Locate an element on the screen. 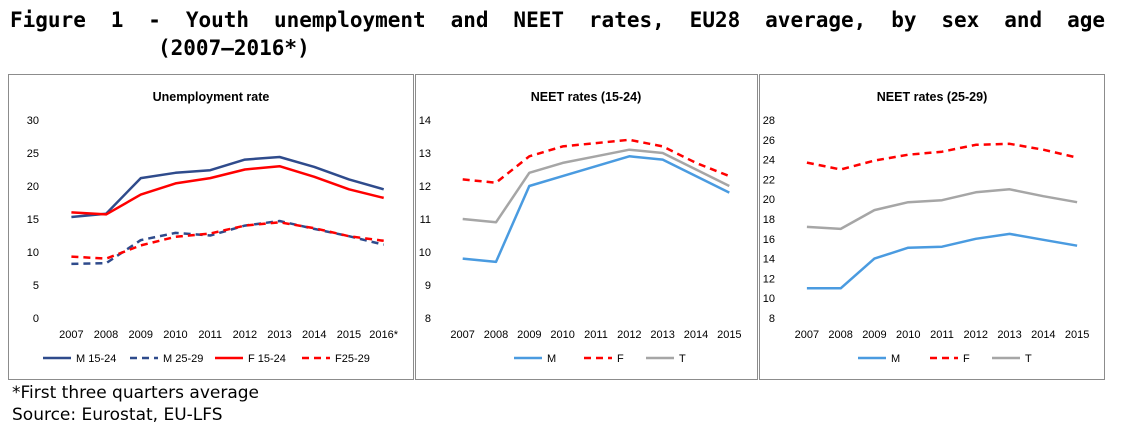  legend-label: M 15-24 is located at coordinates (96, 359).